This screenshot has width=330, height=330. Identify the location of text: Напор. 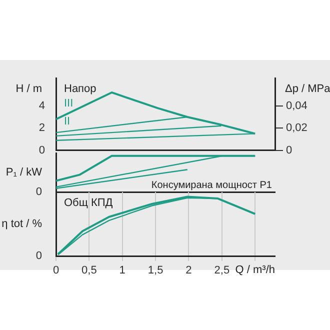
(80, 89).